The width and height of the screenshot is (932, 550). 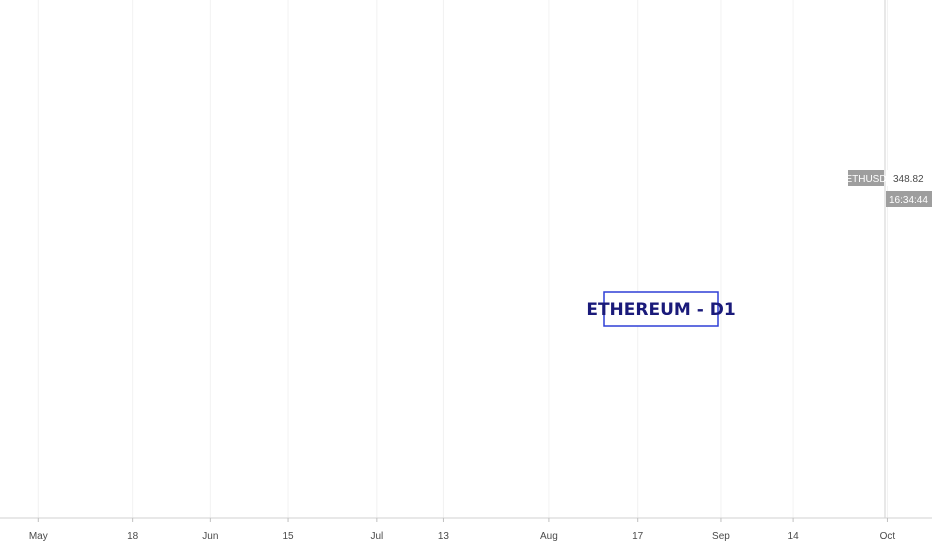 I want to click on x-tick-label: 17, so click(x=638, y=536).